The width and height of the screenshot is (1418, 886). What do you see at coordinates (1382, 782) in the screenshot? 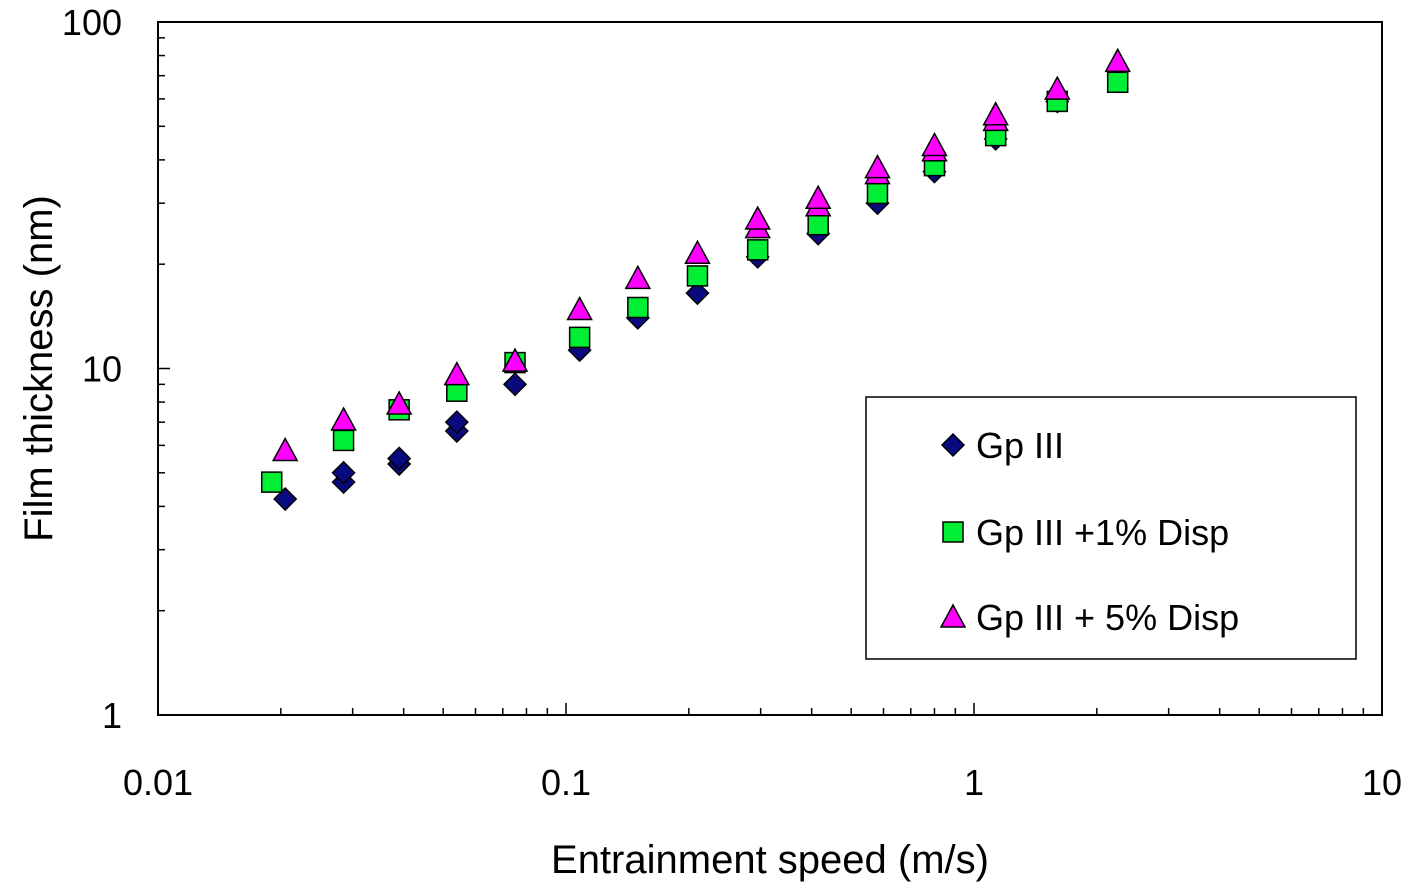
I see `x-tick-label: 10` at bounding box center [1382, 782].